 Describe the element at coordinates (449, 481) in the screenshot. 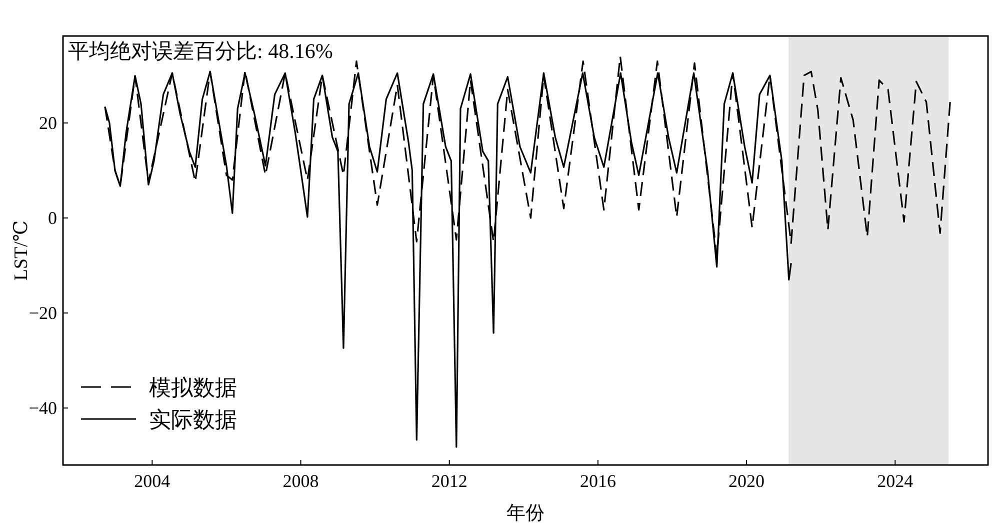

I see `x-tick-label: 2012` at that location.